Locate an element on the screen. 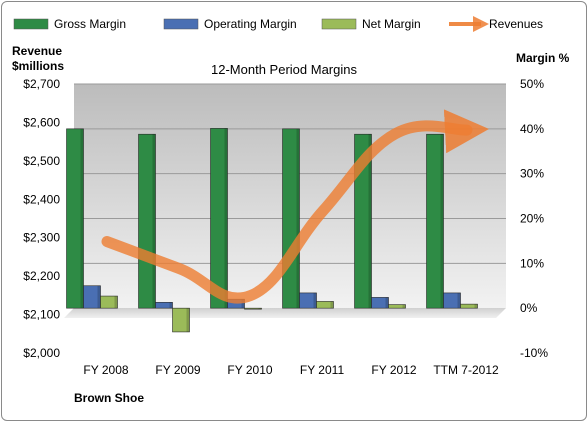 The height and width of the screenshot is (422, 588). right-tick-label: 20% is located at coordinates (532, 219).